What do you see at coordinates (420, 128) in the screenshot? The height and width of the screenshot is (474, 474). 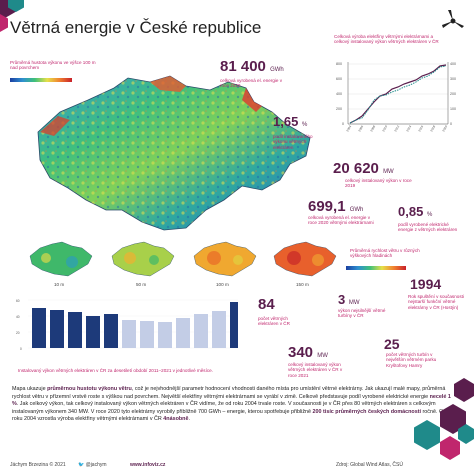 I see `svg-text: 2016` at bounding box center [420, 128].